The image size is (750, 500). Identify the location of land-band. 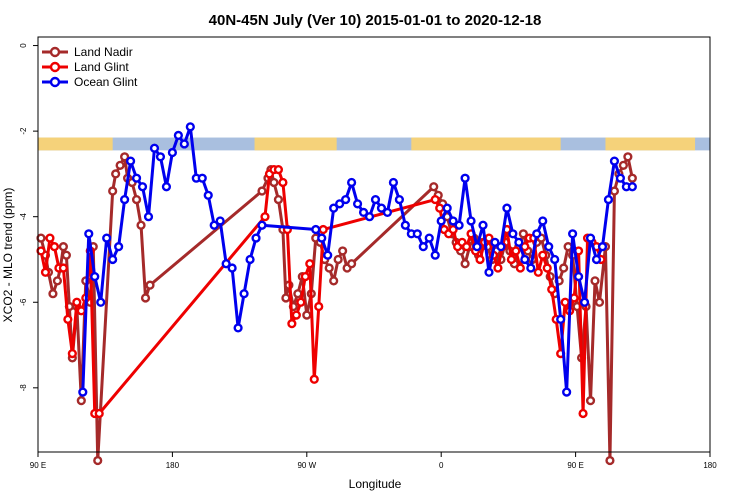
(295, 144).